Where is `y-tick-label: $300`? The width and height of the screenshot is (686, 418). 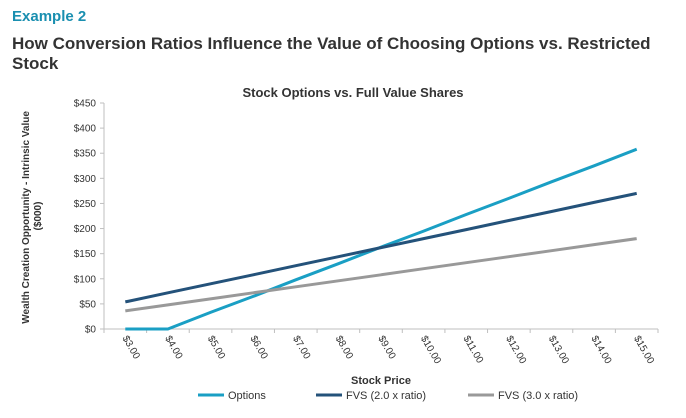 y-tick-label: $300 is located at coordinates (85, 179).